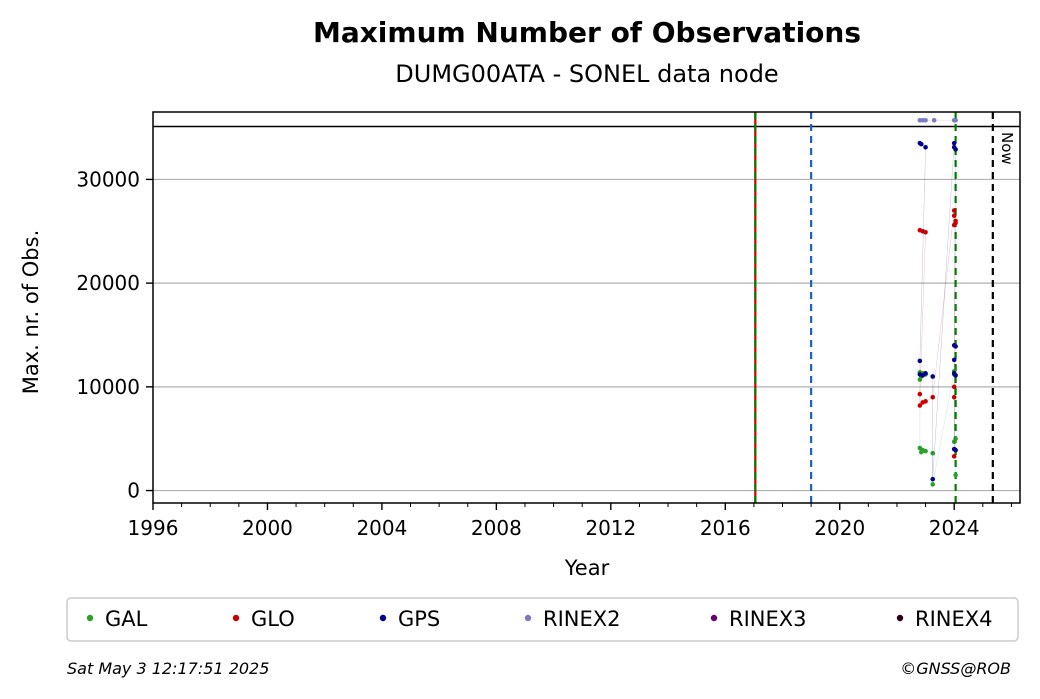 Image resolution: width=1040 pixels, height=699 pixels. I want to click on legend-label-glo: GLO, so click(273, 619).